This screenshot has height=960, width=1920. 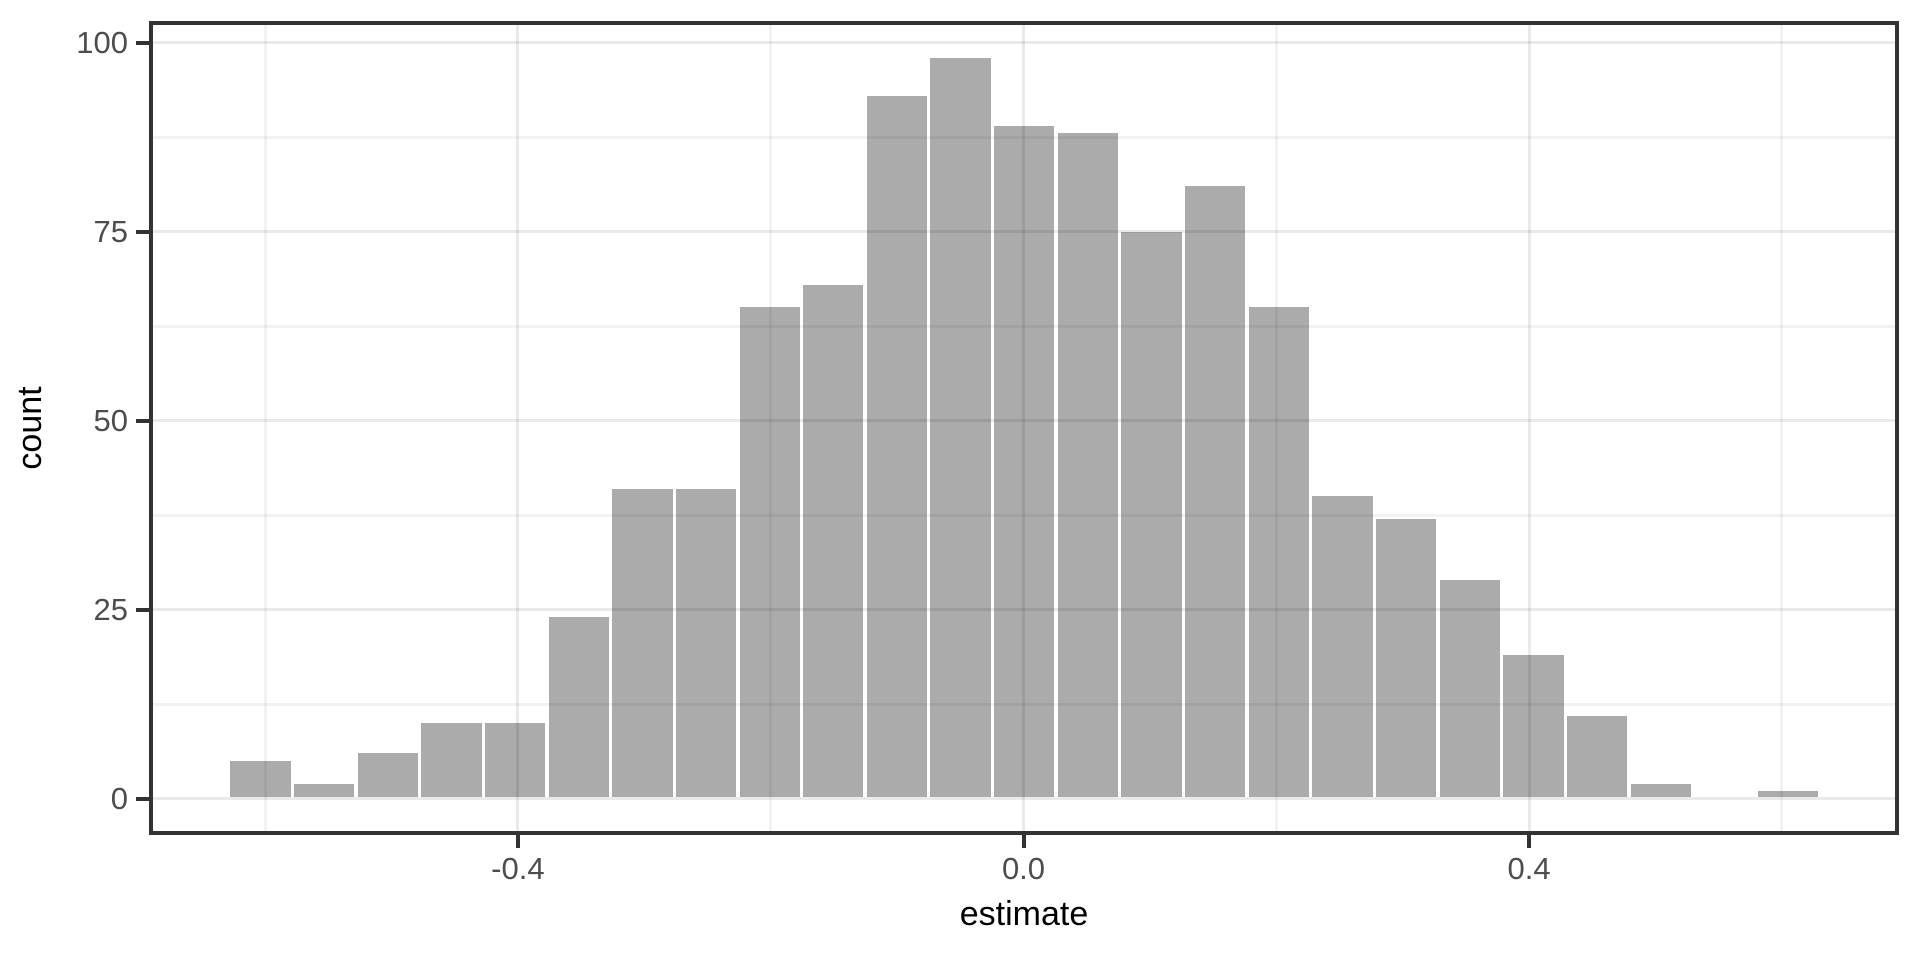 What do you see at coordinates (110, 609) in the screenshot?
I see `y-tick-label: 25` at bounding box center [110, 609].